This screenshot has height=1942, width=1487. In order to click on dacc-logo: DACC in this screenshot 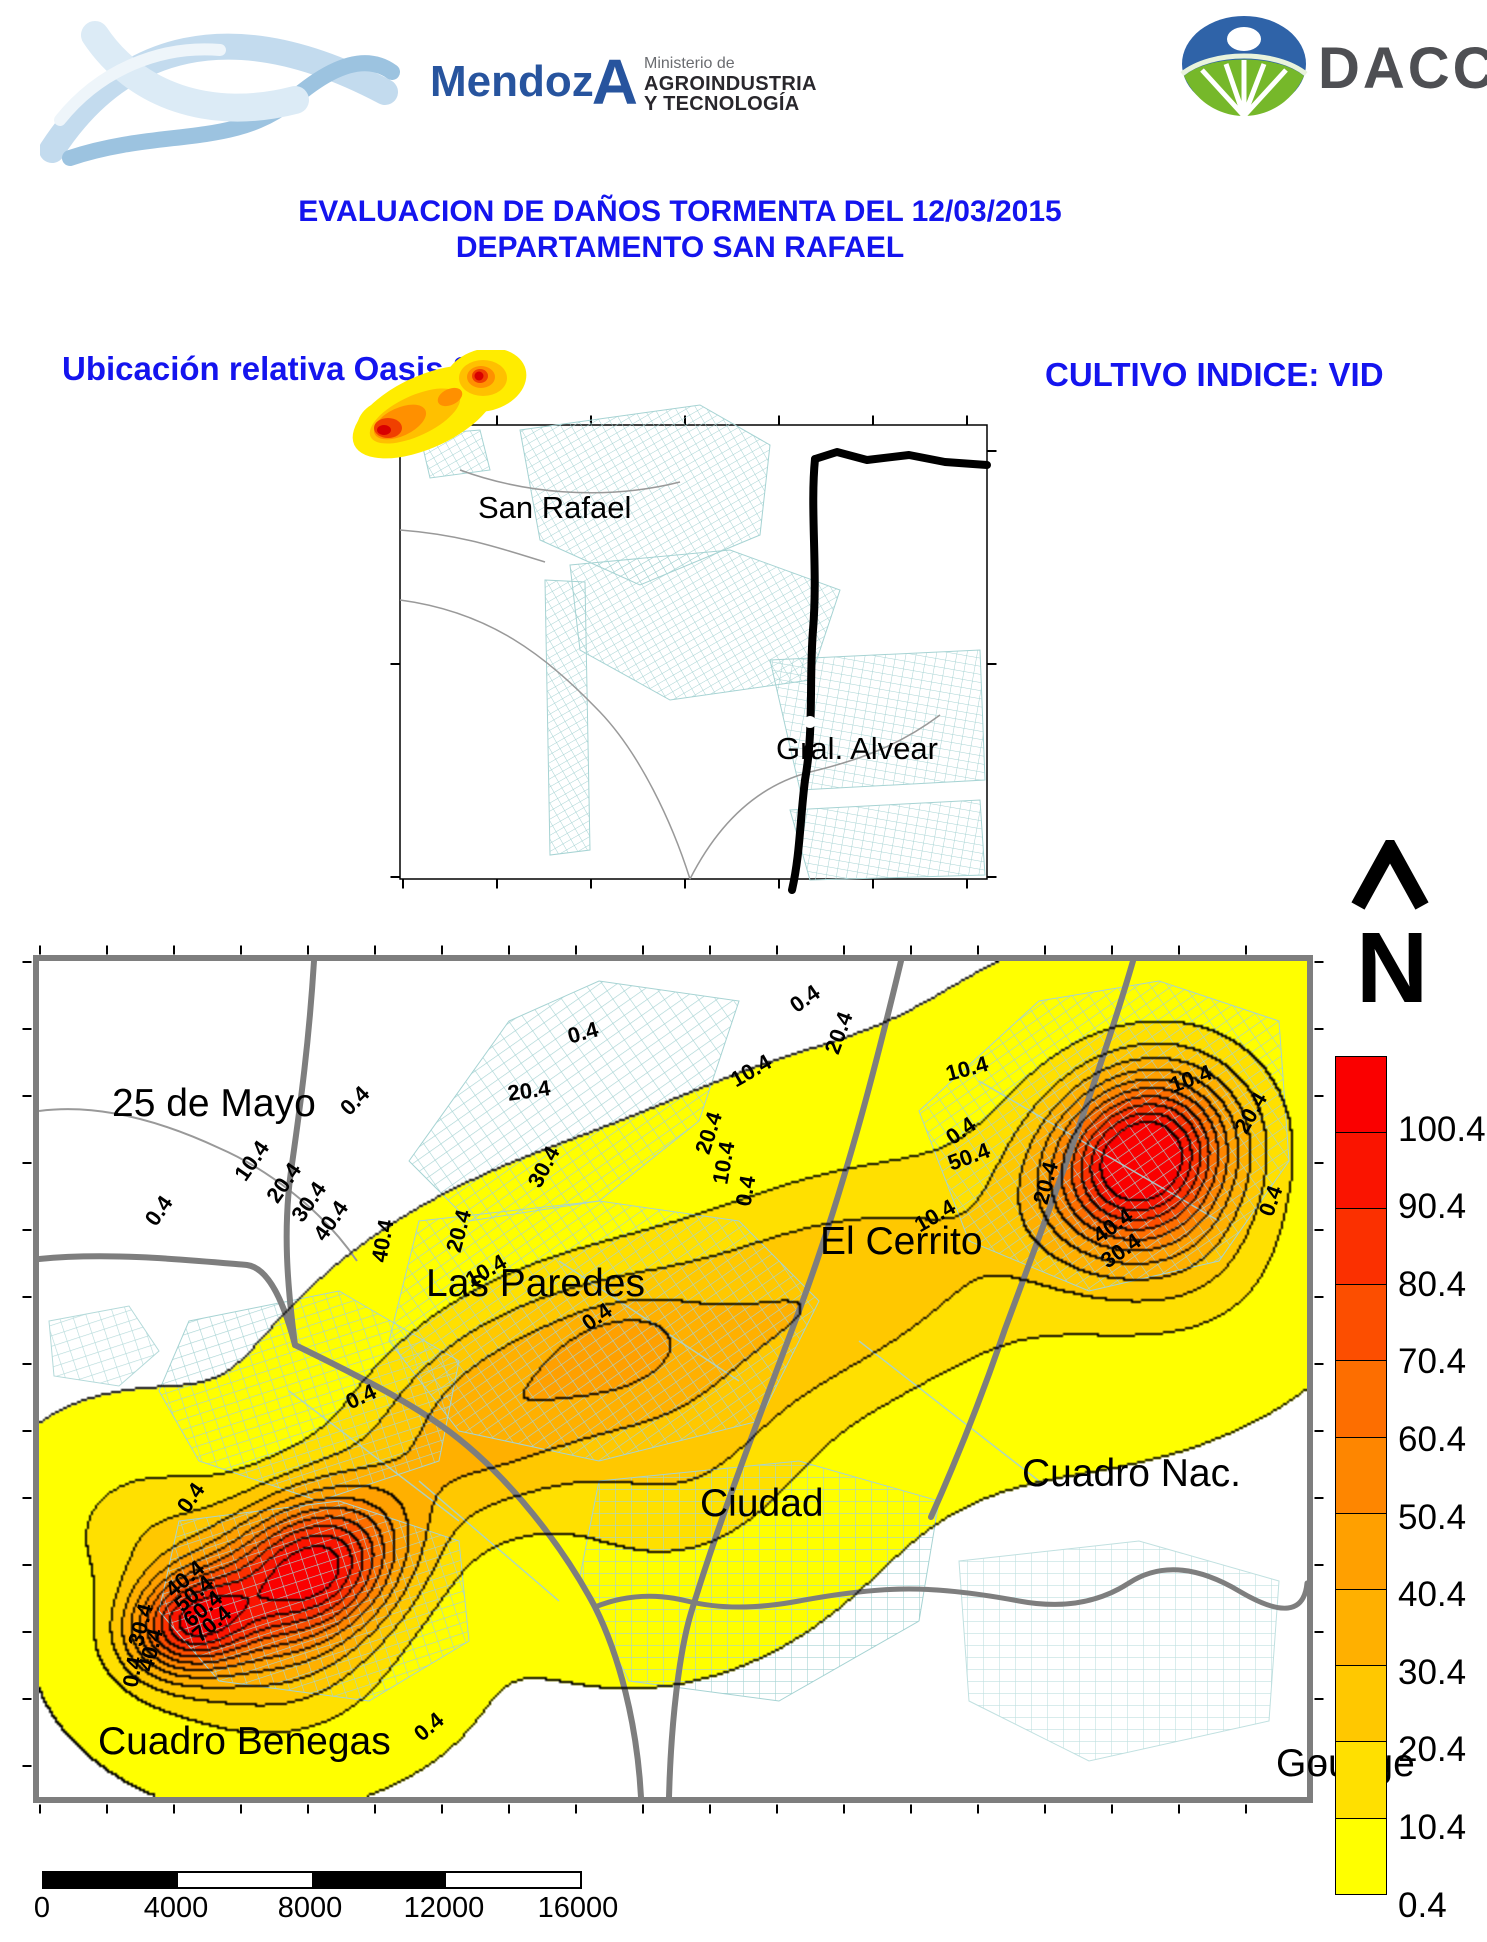, I will do `click(1332, 65)`.